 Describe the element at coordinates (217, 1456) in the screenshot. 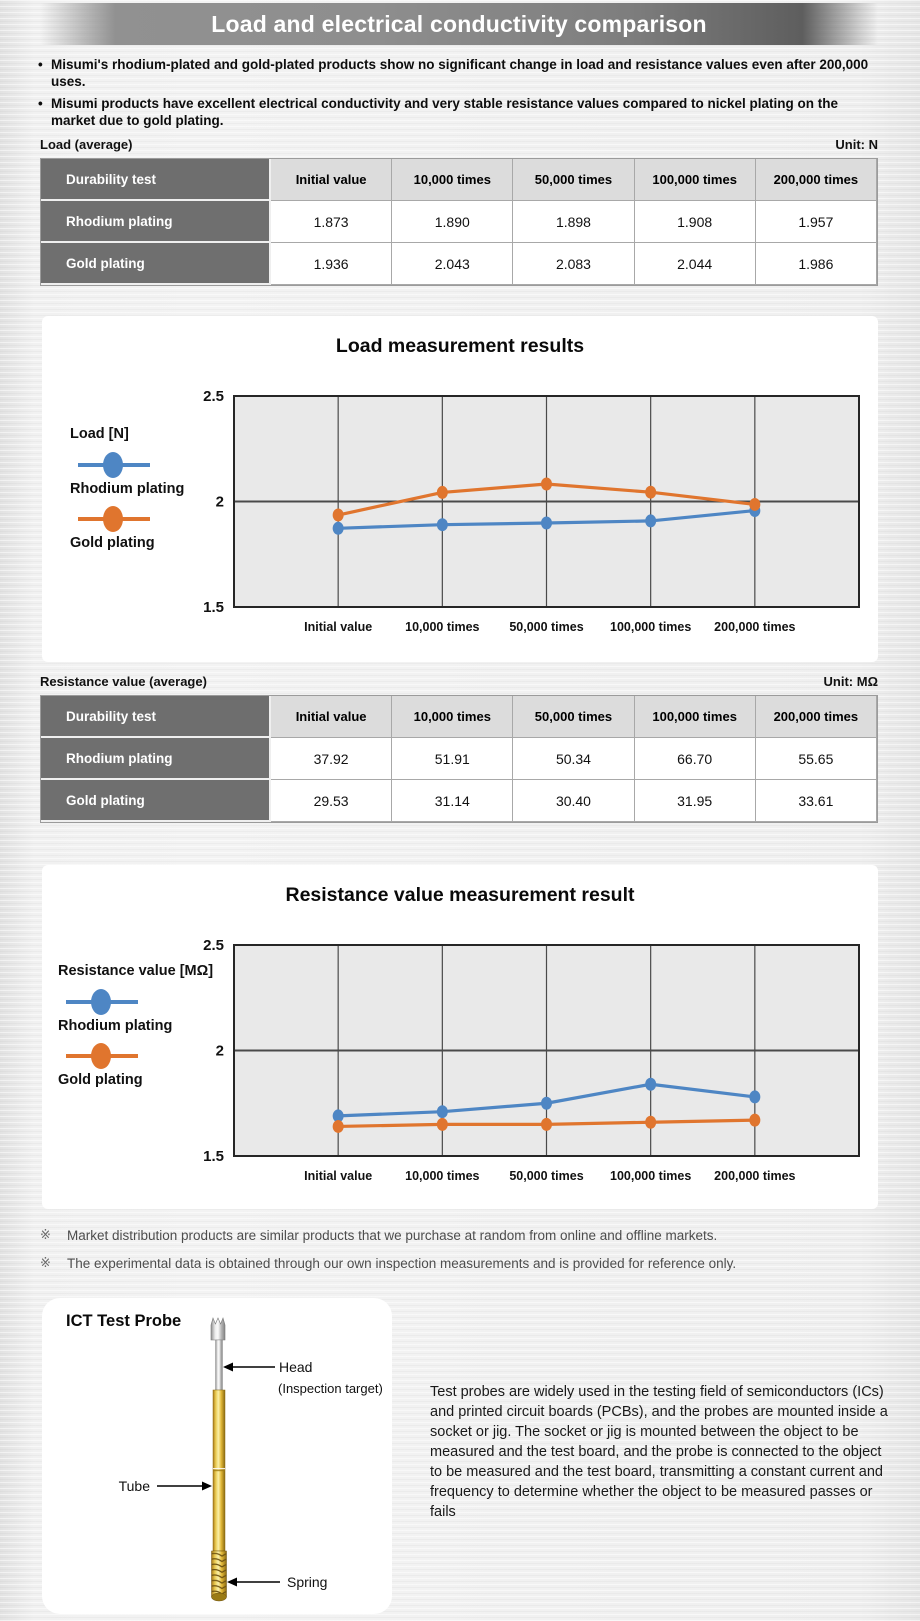

I see `probe-card: ICT Test Probe` at that location.